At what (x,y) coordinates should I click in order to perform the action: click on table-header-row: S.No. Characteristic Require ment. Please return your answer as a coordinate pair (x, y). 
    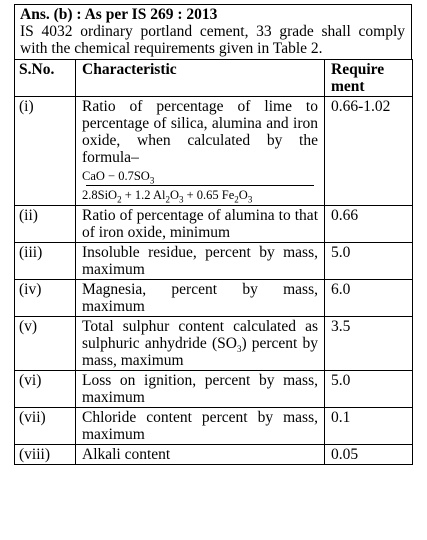
    Looking at the image, I should click on (213, 78).